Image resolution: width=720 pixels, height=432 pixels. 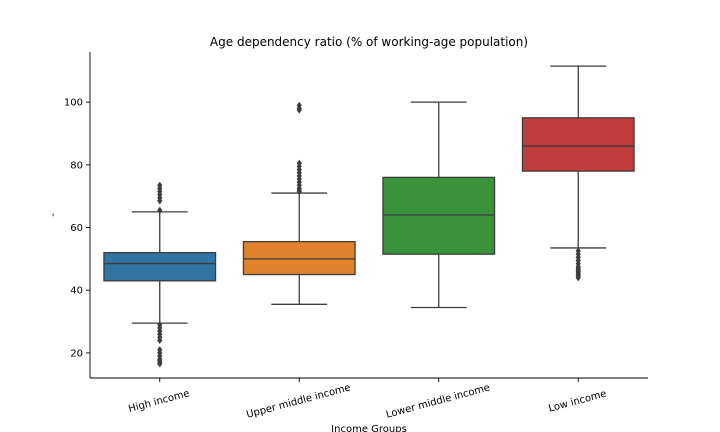 I want to click on y-tick-label: 60, so click(x=76, y=228).